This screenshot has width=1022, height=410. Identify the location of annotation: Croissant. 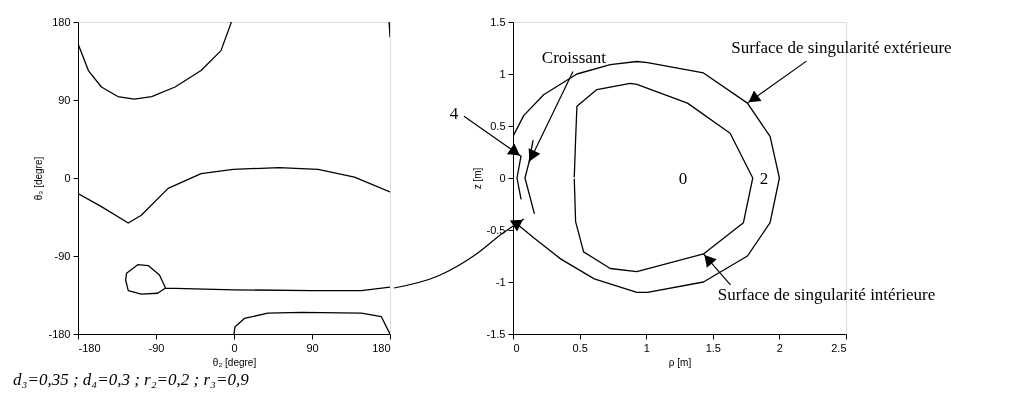
(574, 58).